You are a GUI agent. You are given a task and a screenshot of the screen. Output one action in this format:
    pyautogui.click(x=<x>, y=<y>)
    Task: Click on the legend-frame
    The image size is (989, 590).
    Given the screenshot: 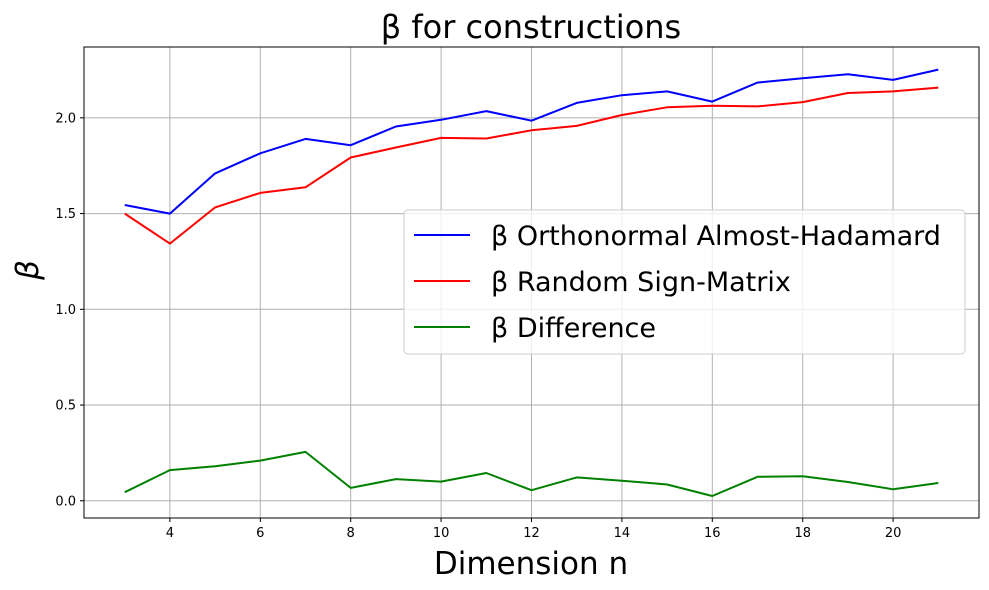 What is the action you would take?
    pyautogui.click(x=684, y=282)
    